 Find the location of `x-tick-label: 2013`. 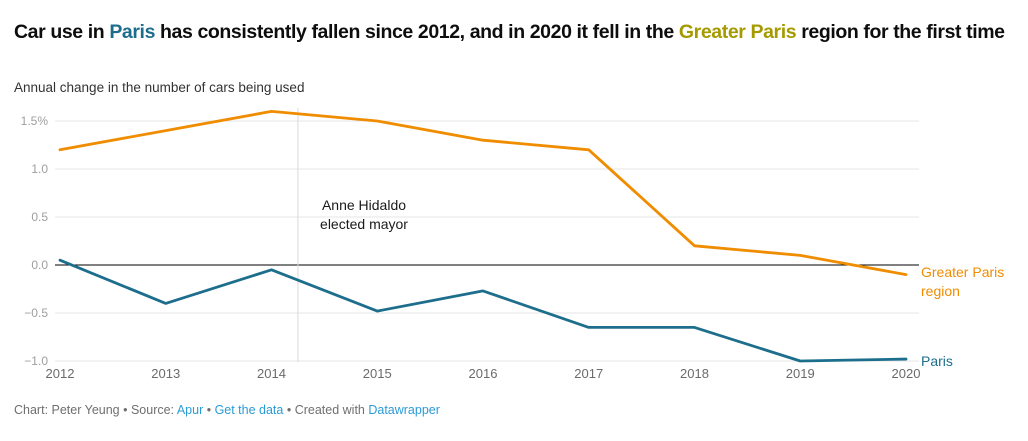

x-tick-label: 2013 is located at coordinates (165, 373).